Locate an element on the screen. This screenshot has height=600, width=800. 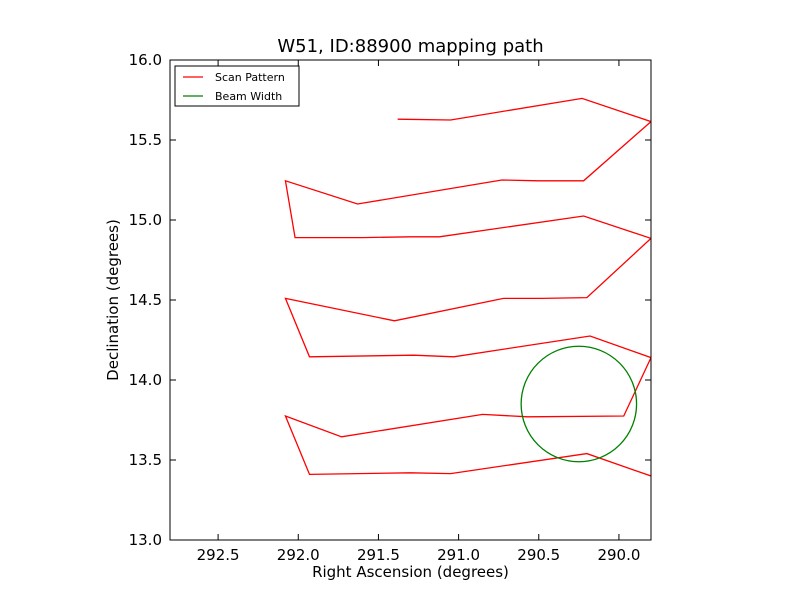
y-tick-label: 16.0 is located at coordinates (145, 60).